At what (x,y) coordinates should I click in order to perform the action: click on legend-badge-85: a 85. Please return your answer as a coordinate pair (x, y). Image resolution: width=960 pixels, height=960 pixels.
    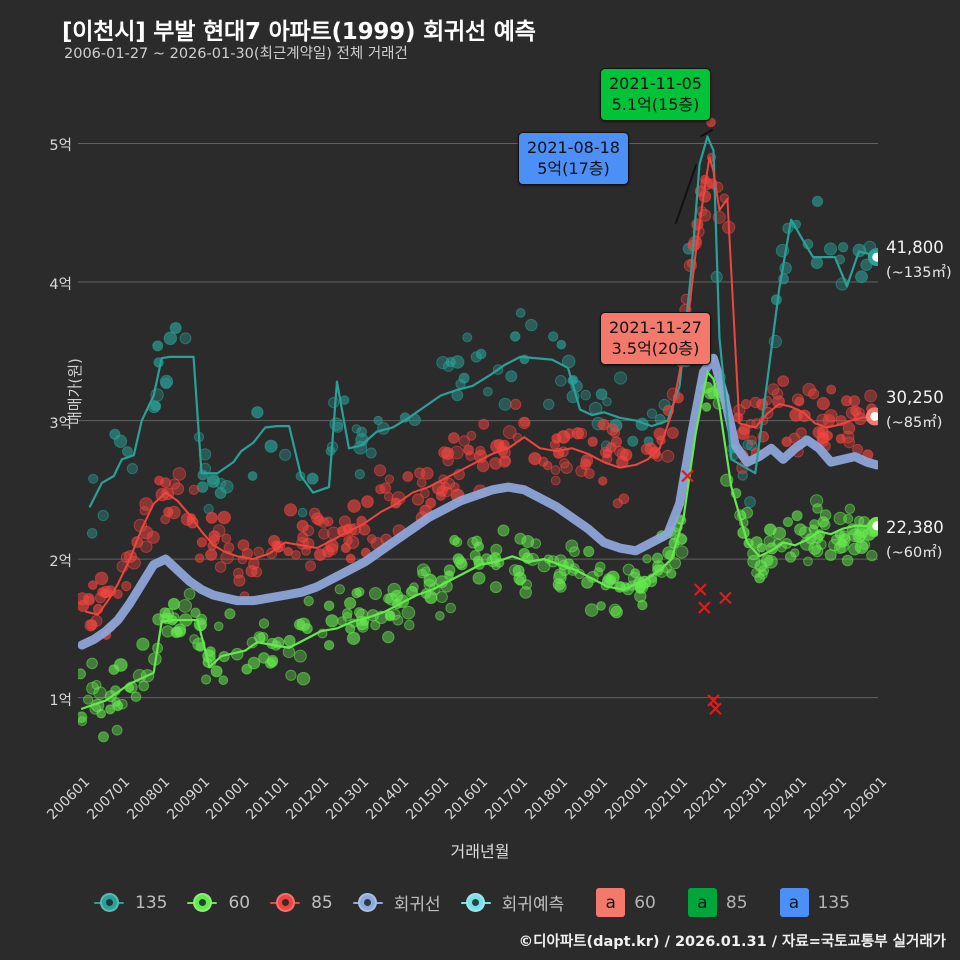
    Looking at the image, I should click on (711, 902).